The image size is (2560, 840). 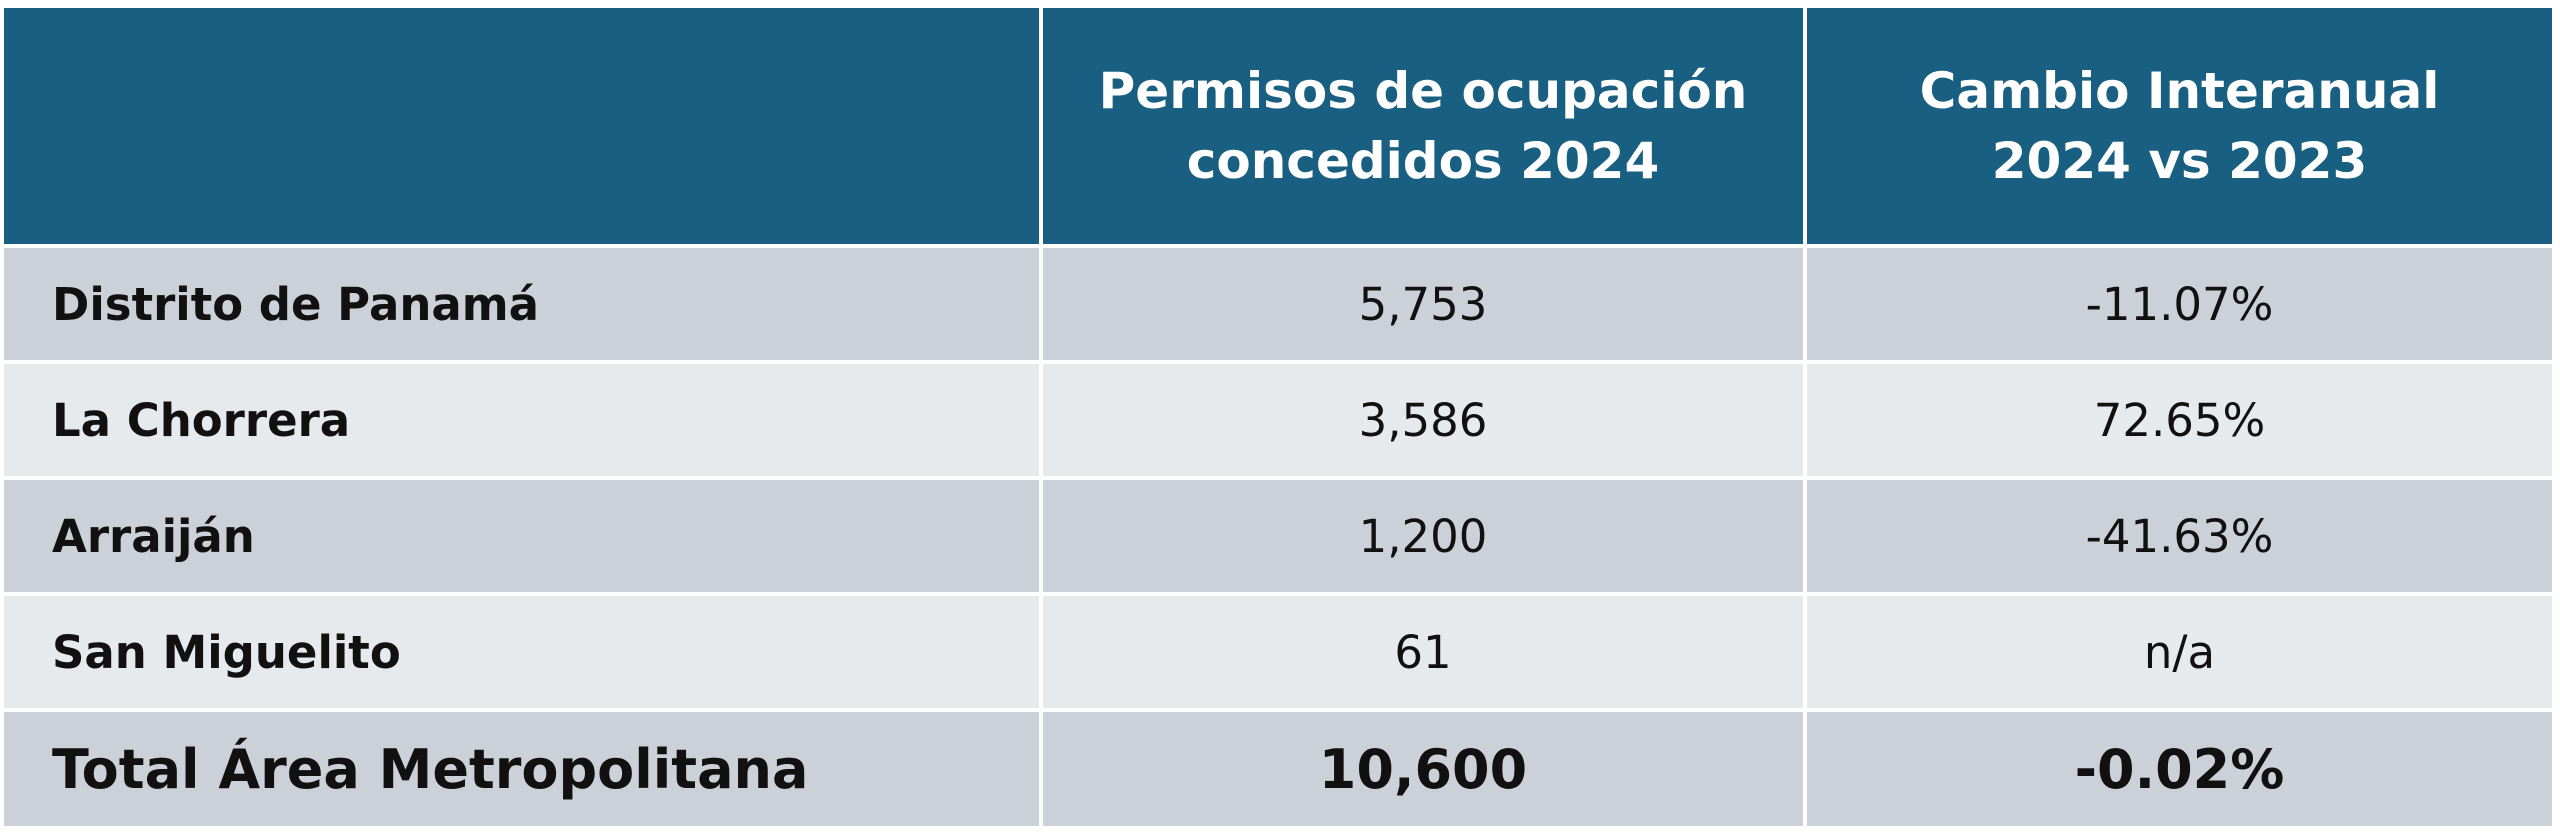 What do you see at coordinates (2179, 304) in the screenshot?
I see `table-cell: -11.07%` at bounding box center [2179, 304].